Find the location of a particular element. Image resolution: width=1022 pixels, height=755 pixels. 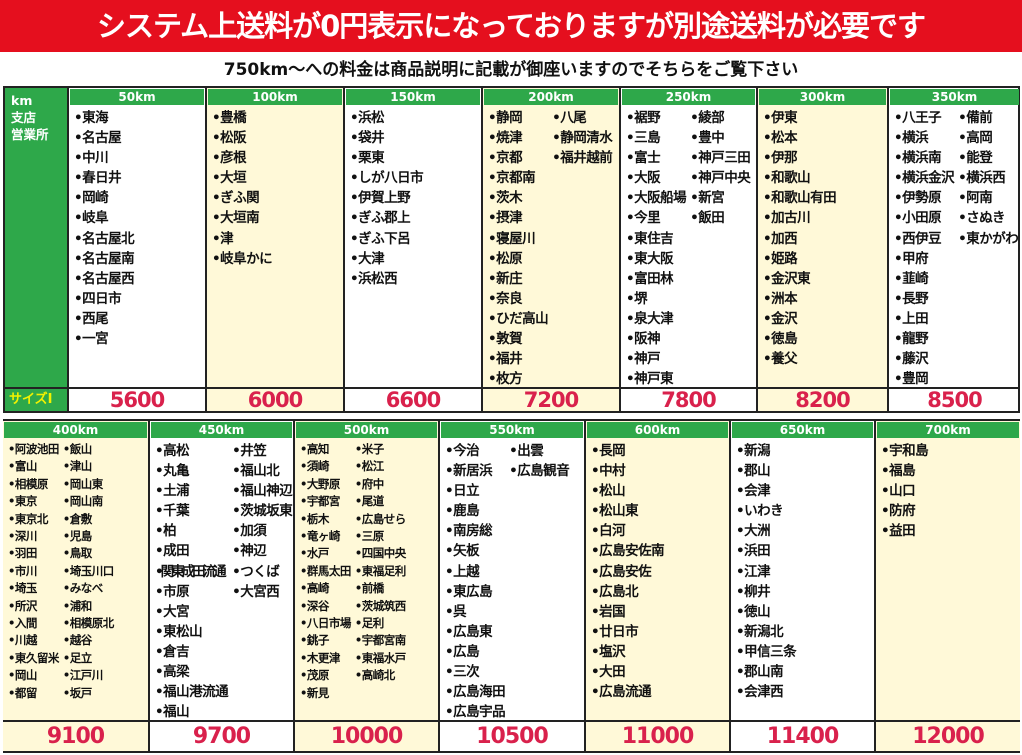

office-name: 豊橋 is located at coordinates (233, 118).